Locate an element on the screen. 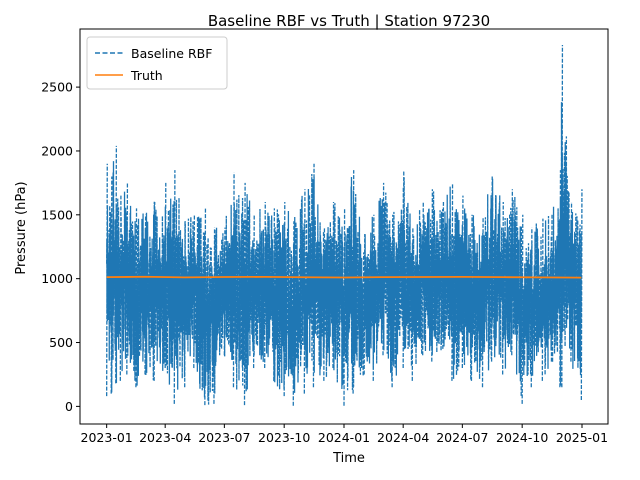  legend: Baseline RBF Truth is located at coordinates (157, 63).